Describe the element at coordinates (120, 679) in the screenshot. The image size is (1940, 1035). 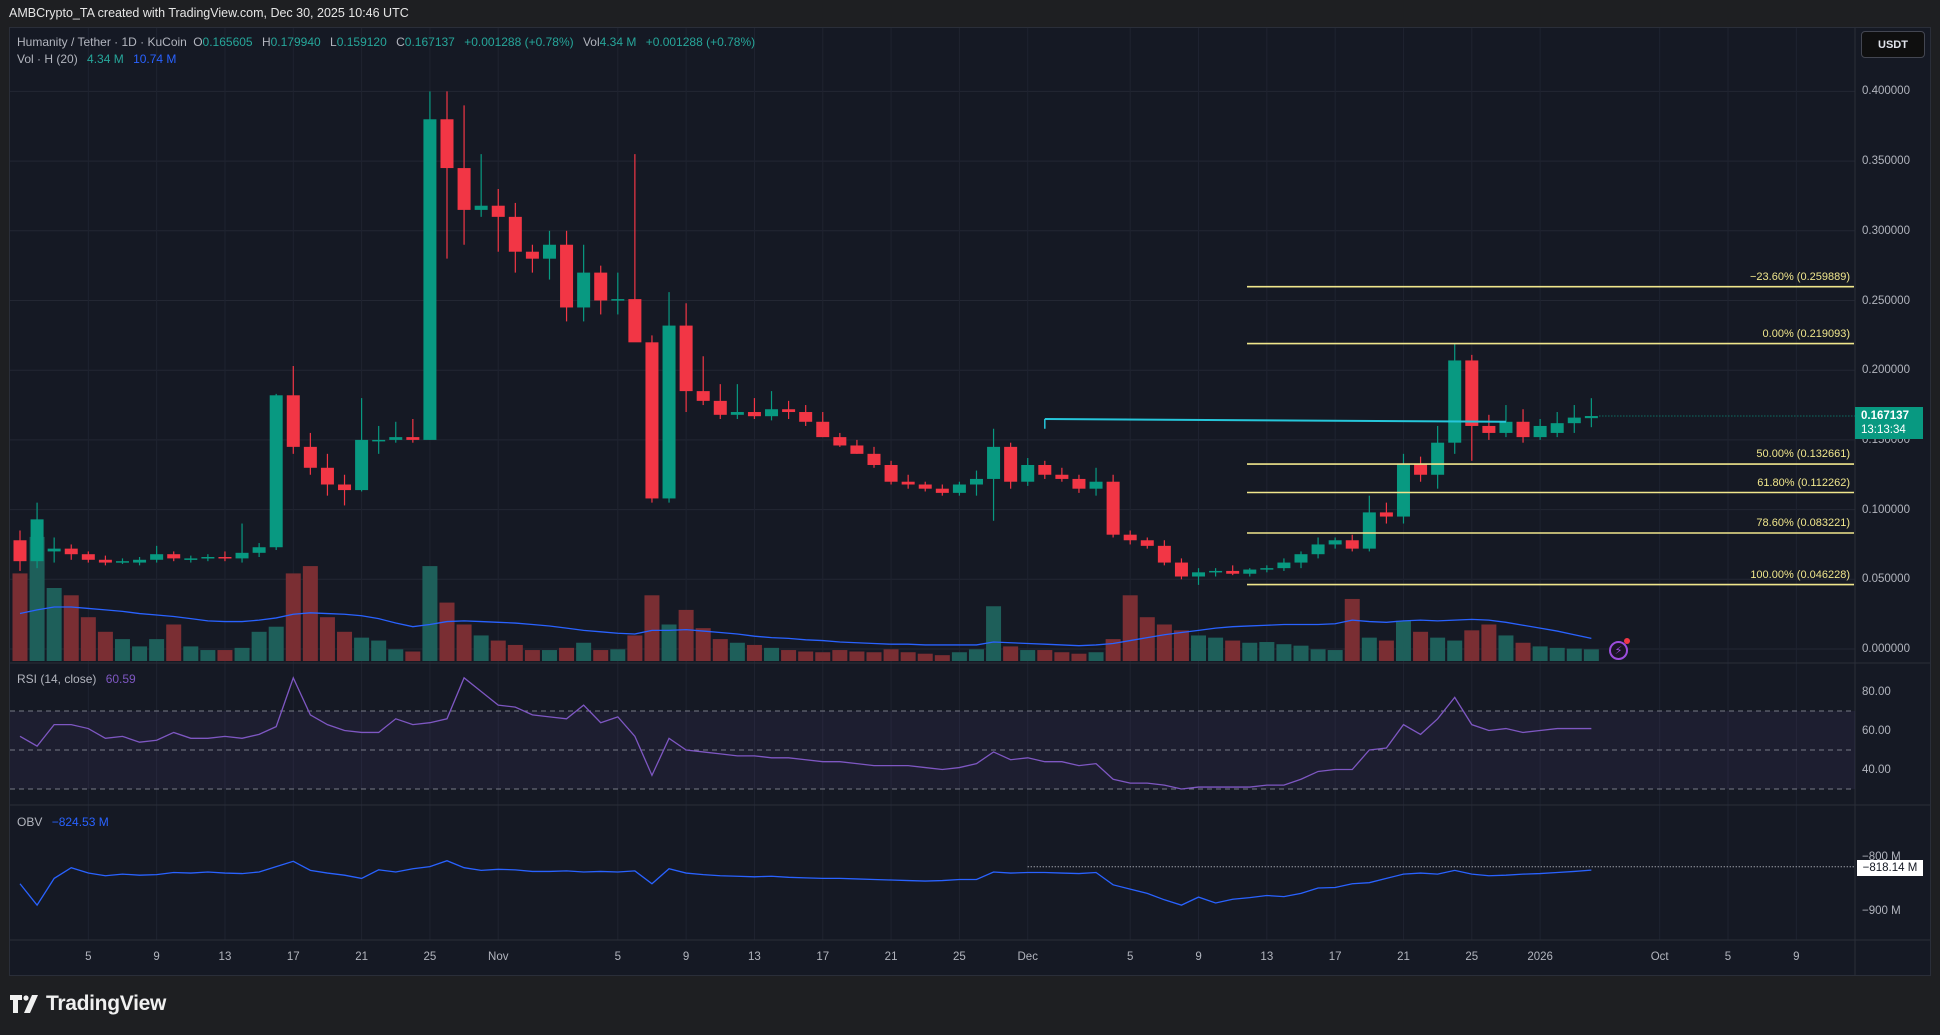
I see `rsi-value: 60.59` at that location.